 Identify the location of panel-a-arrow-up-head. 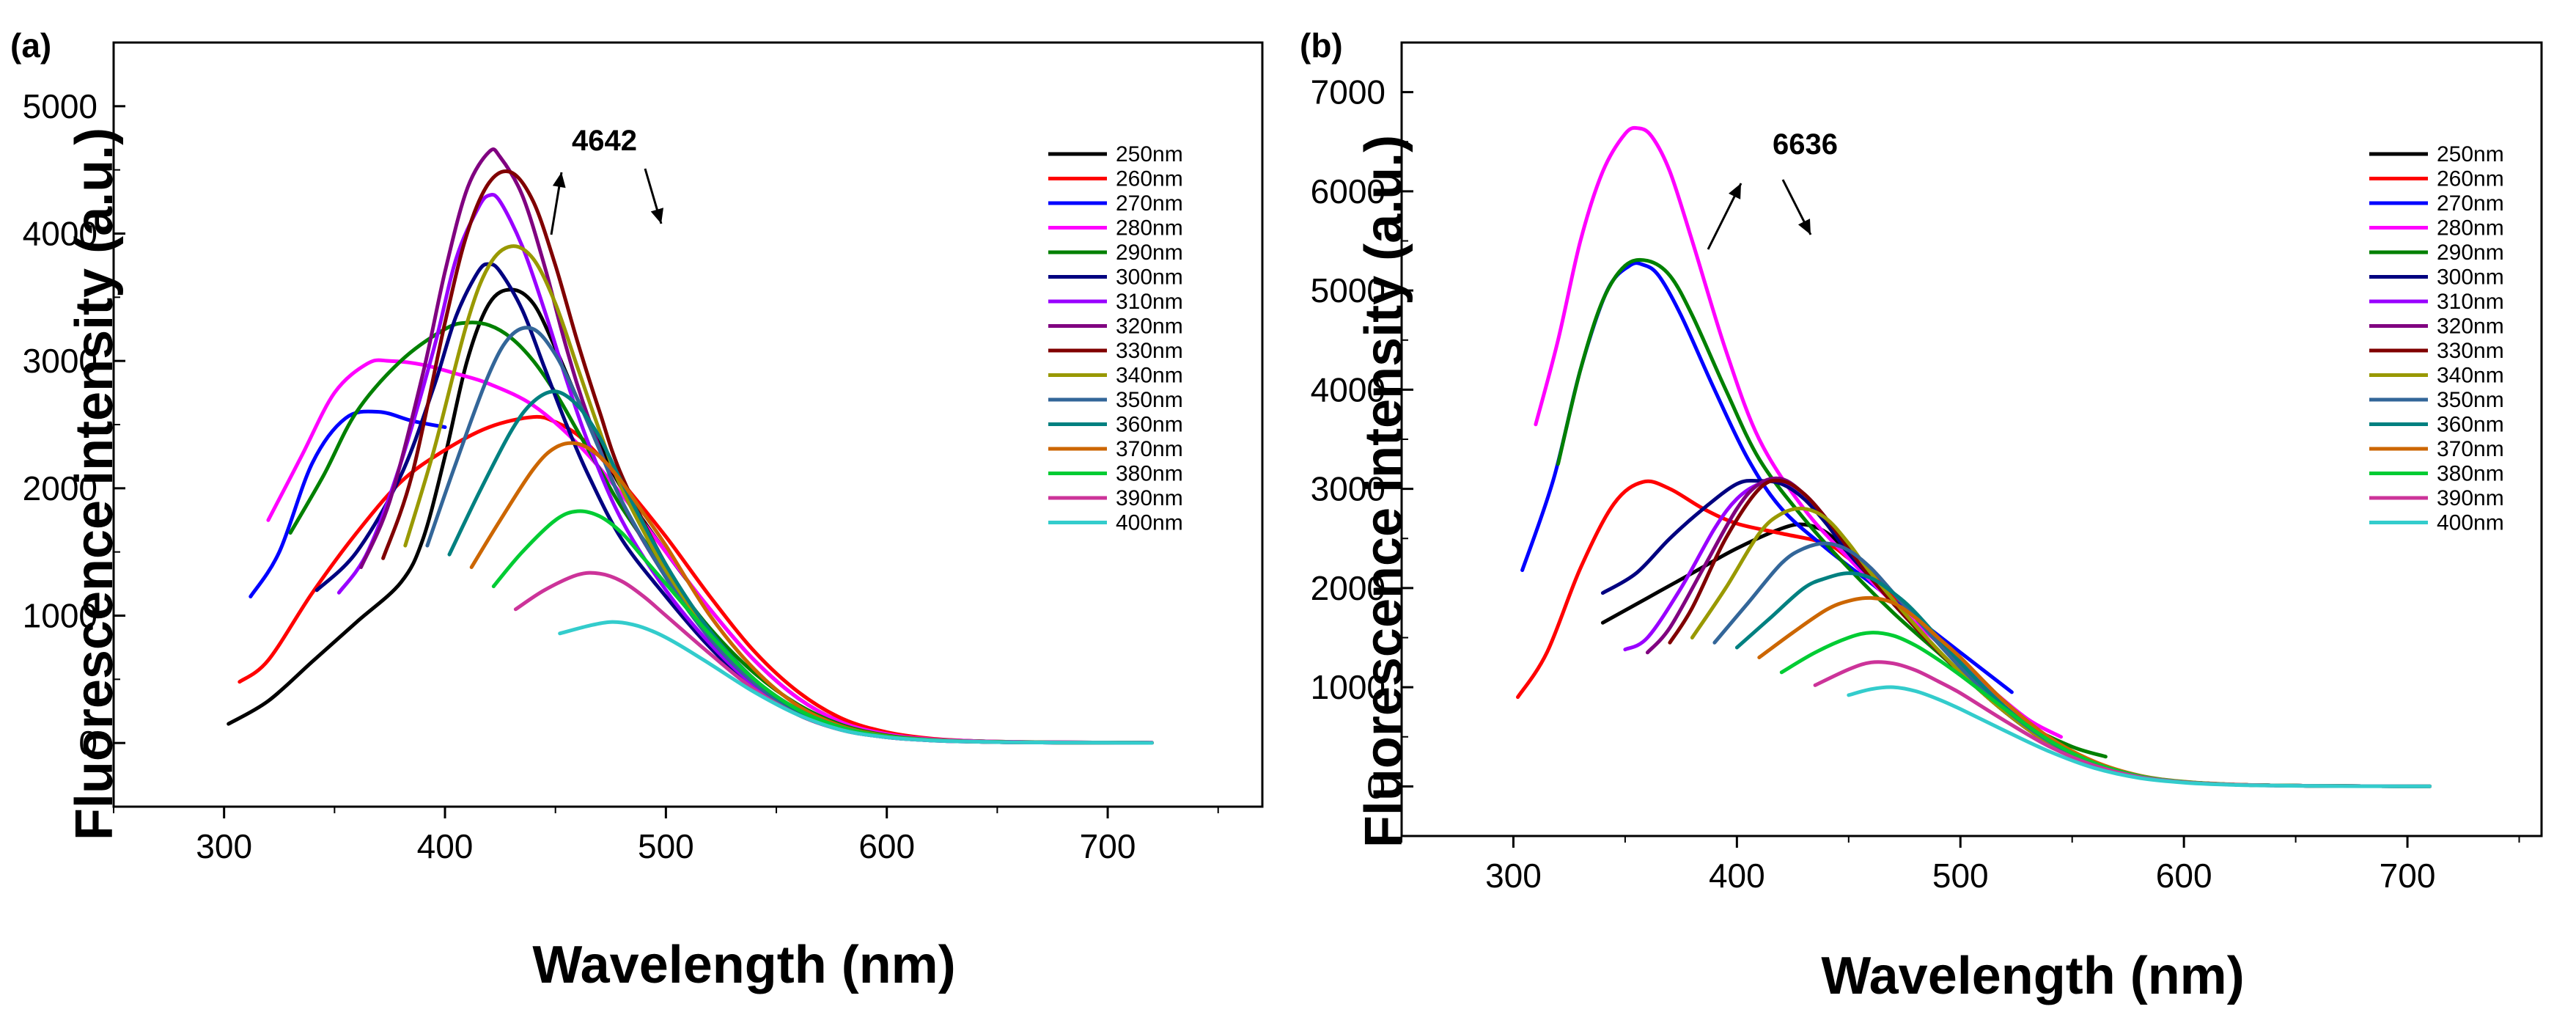
(559, 180).